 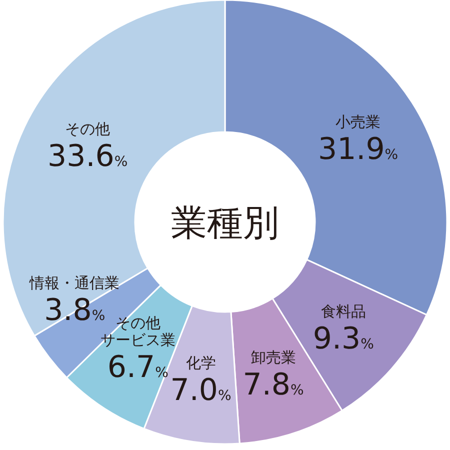 I want to click on text: 業種別, so click(x=225, y=223).